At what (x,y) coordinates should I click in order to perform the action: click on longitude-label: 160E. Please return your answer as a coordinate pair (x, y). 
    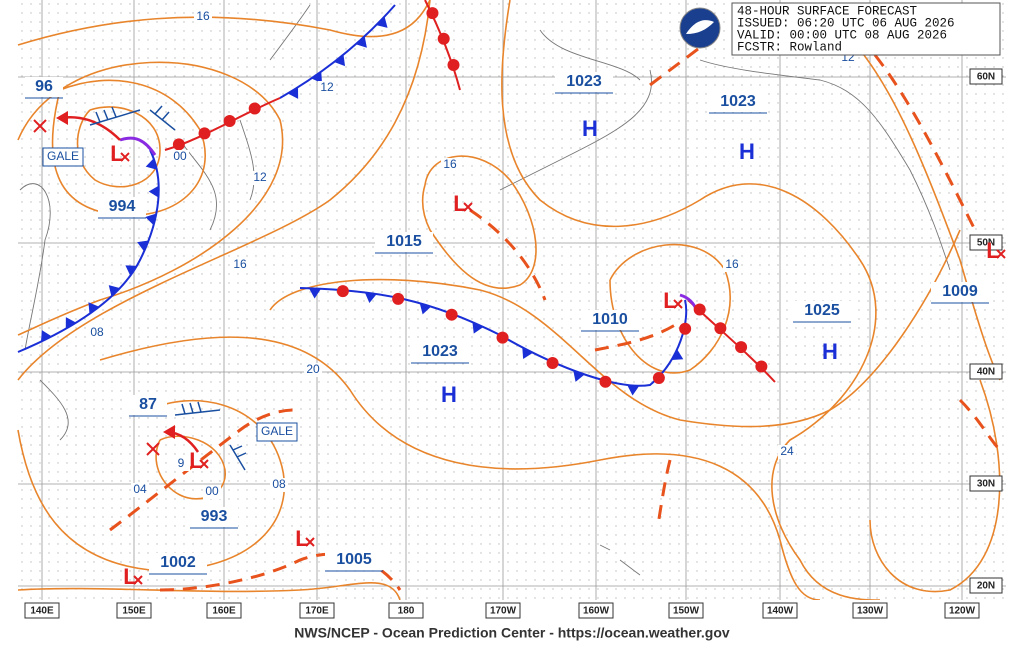
    Looking at the image, I should click on (224, 611).